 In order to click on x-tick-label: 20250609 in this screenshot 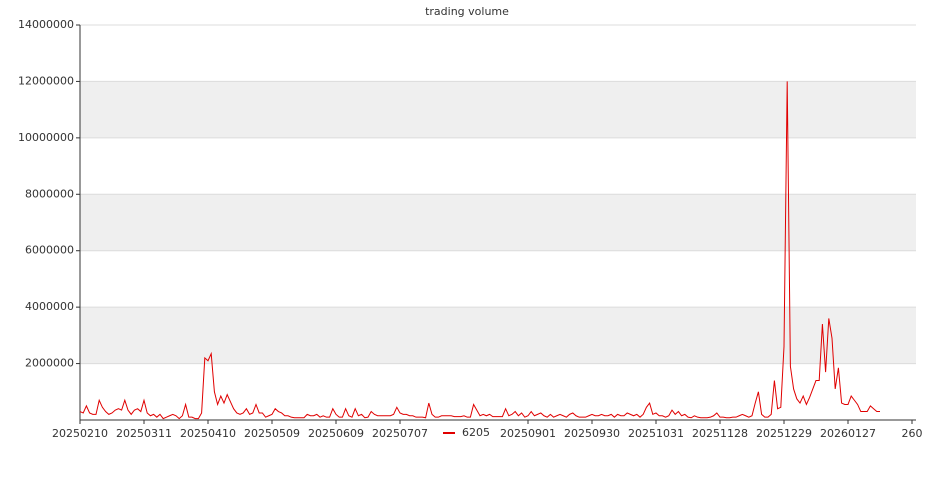, I will do `click(336, 433)`.